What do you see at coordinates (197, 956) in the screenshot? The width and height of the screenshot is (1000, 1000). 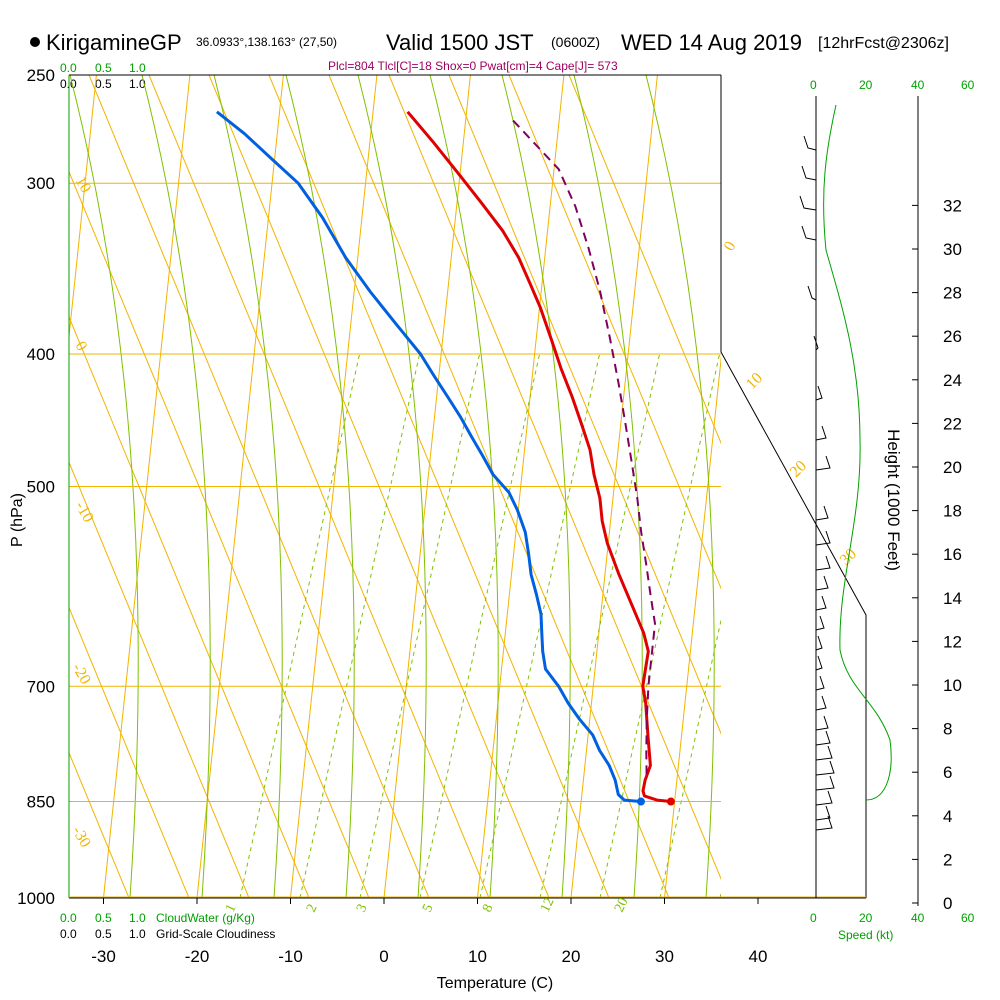 I see `temperature-tick-label: -20` at bounding box center [197, 956].